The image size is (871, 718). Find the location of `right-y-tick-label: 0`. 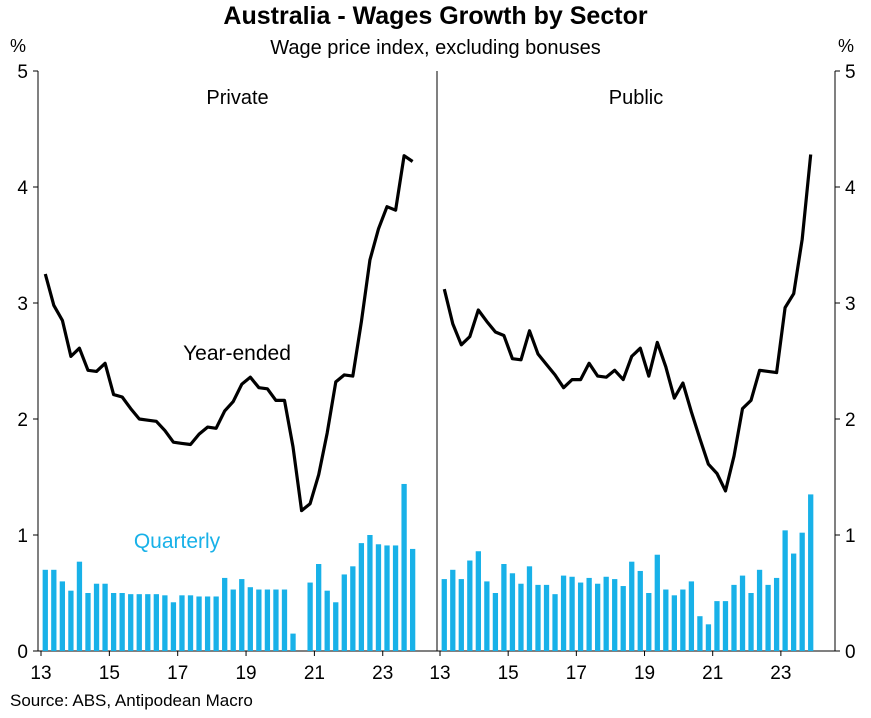

right-y-tick-label: 0 is located at coordinates (850, 652).